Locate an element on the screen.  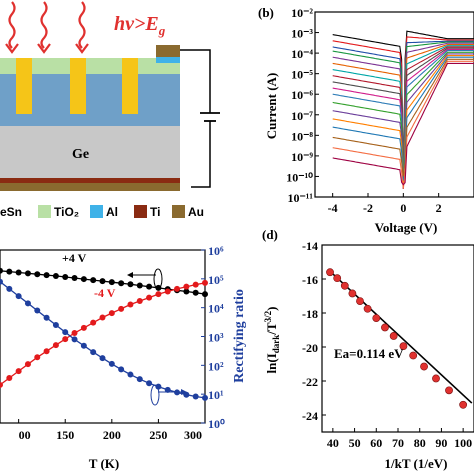
c-xtick-label: 00 is located at coordinates (25, 435).